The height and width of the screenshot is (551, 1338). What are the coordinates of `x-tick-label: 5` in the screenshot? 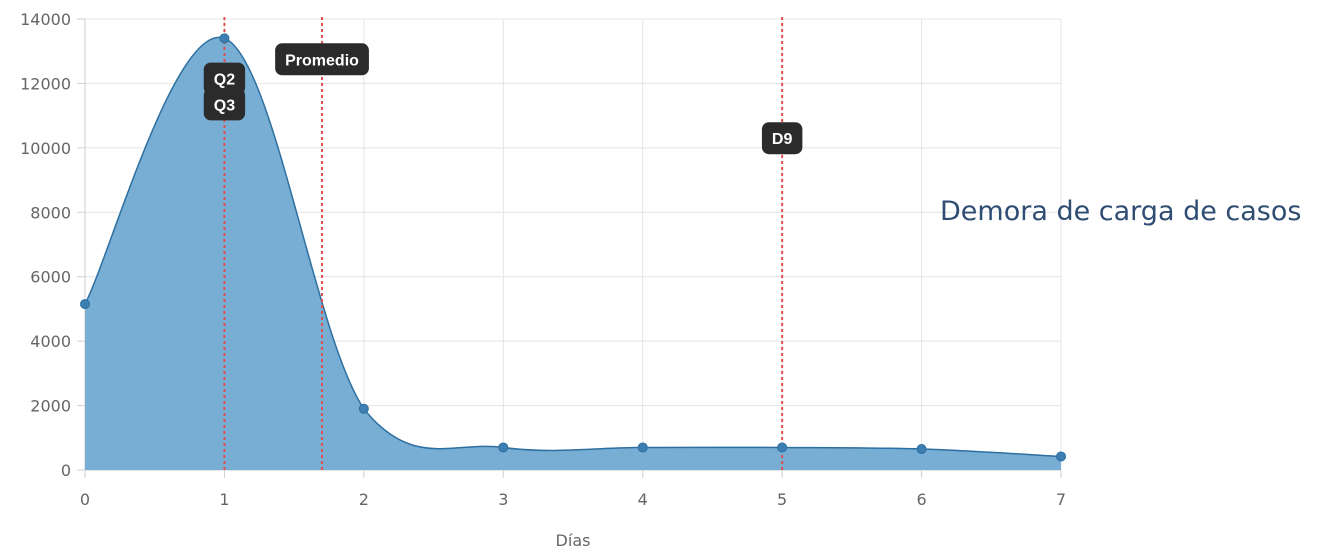 It's located at (782, 499).